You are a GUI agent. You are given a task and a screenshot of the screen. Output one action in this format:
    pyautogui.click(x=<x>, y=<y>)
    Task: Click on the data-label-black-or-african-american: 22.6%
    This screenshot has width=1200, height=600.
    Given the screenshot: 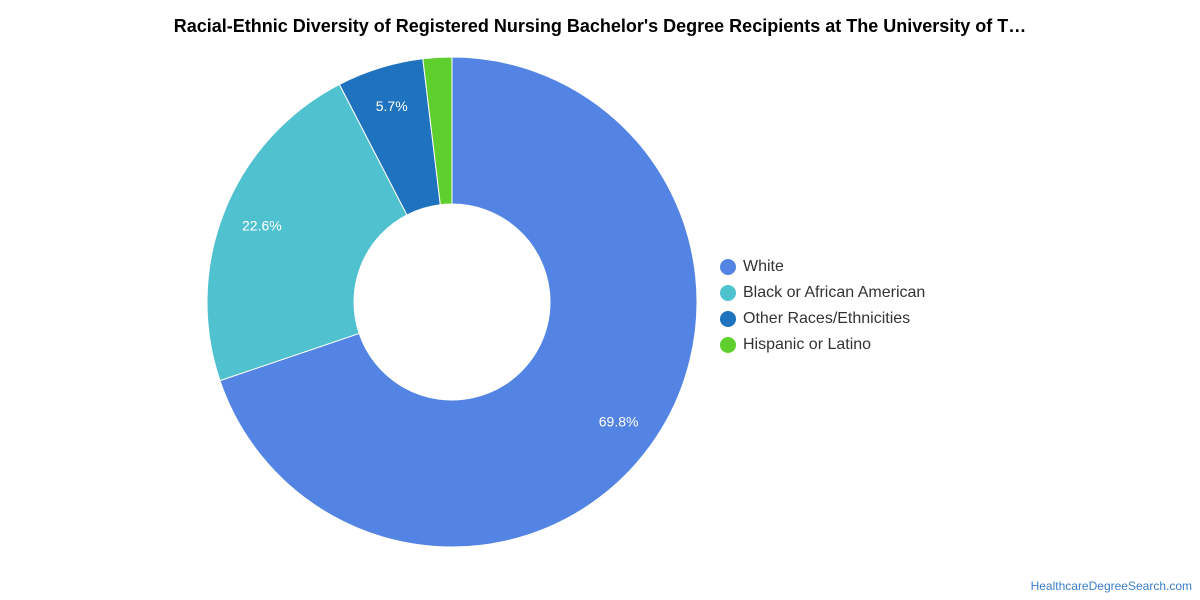 What is the action you would take?
    pyautogui.click(x=262, y=225)
    